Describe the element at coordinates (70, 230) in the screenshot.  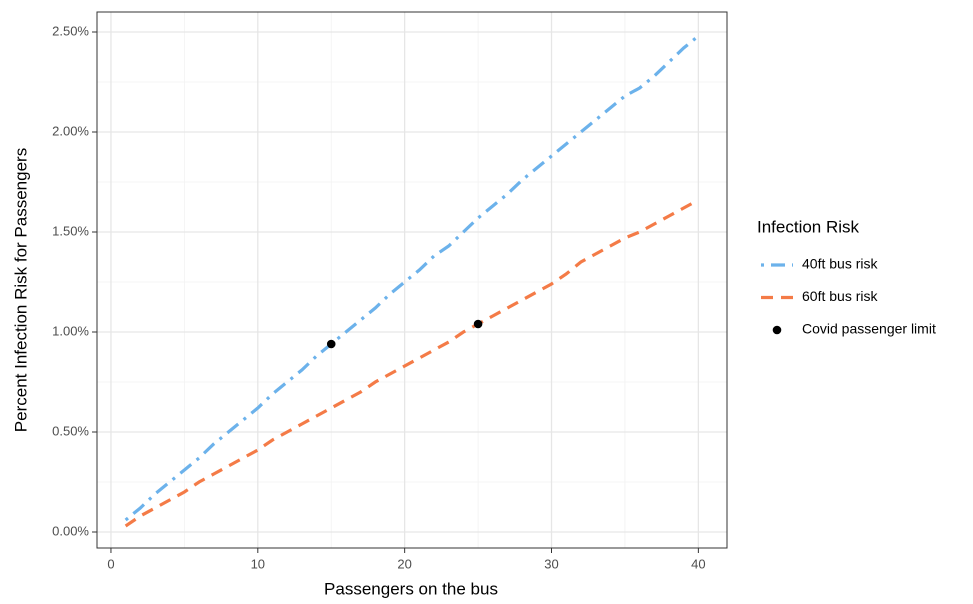
I see `y-tick-label: 1.50%` at that location.